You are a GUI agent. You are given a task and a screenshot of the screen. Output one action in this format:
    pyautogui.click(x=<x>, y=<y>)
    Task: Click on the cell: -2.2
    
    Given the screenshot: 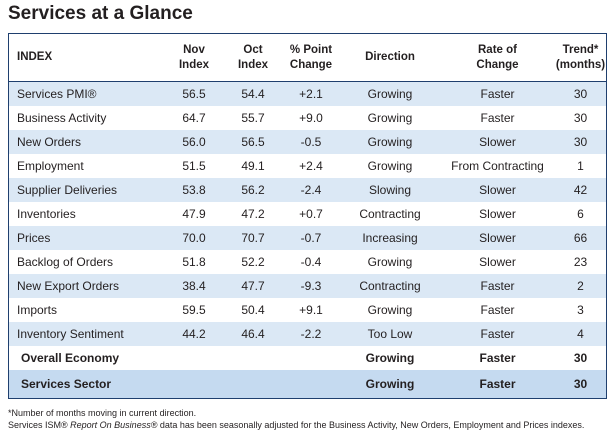 What is the action you would take?
    pyautogui.click(x=311, y=334)
    